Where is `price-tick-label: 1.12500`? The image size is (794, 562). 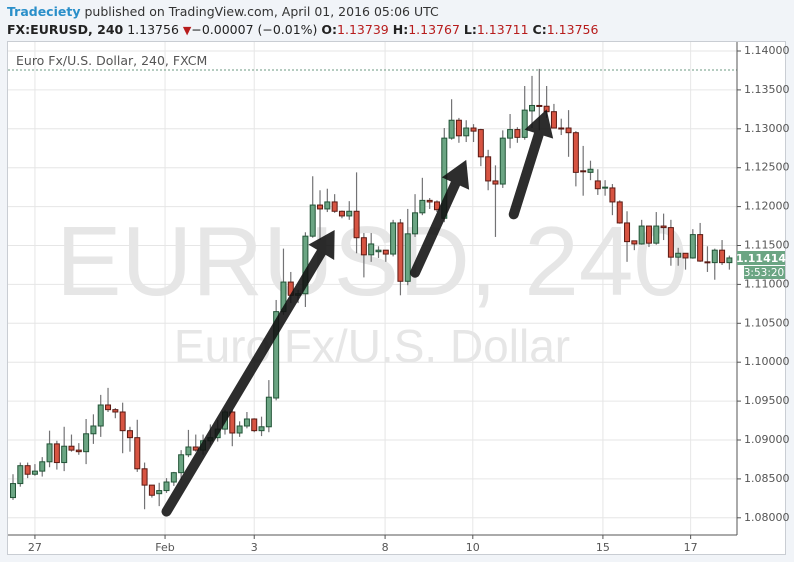
price-tick-label: 1.12500 is located at coordinates (767, 167).